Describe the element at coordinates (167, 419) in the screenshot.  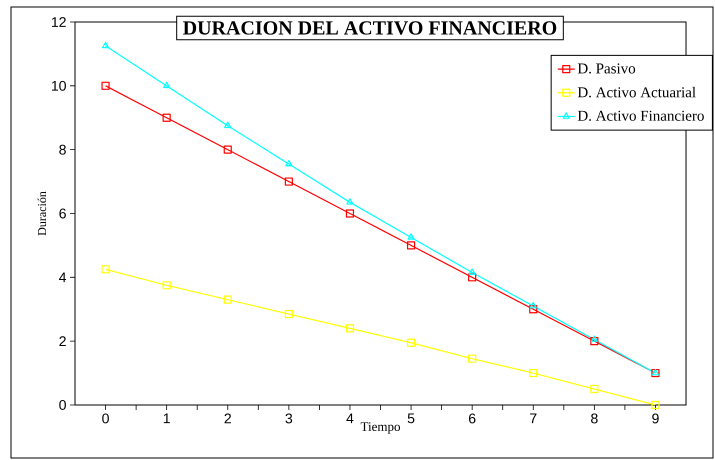
I see `x-tick-label: 1` at that location.